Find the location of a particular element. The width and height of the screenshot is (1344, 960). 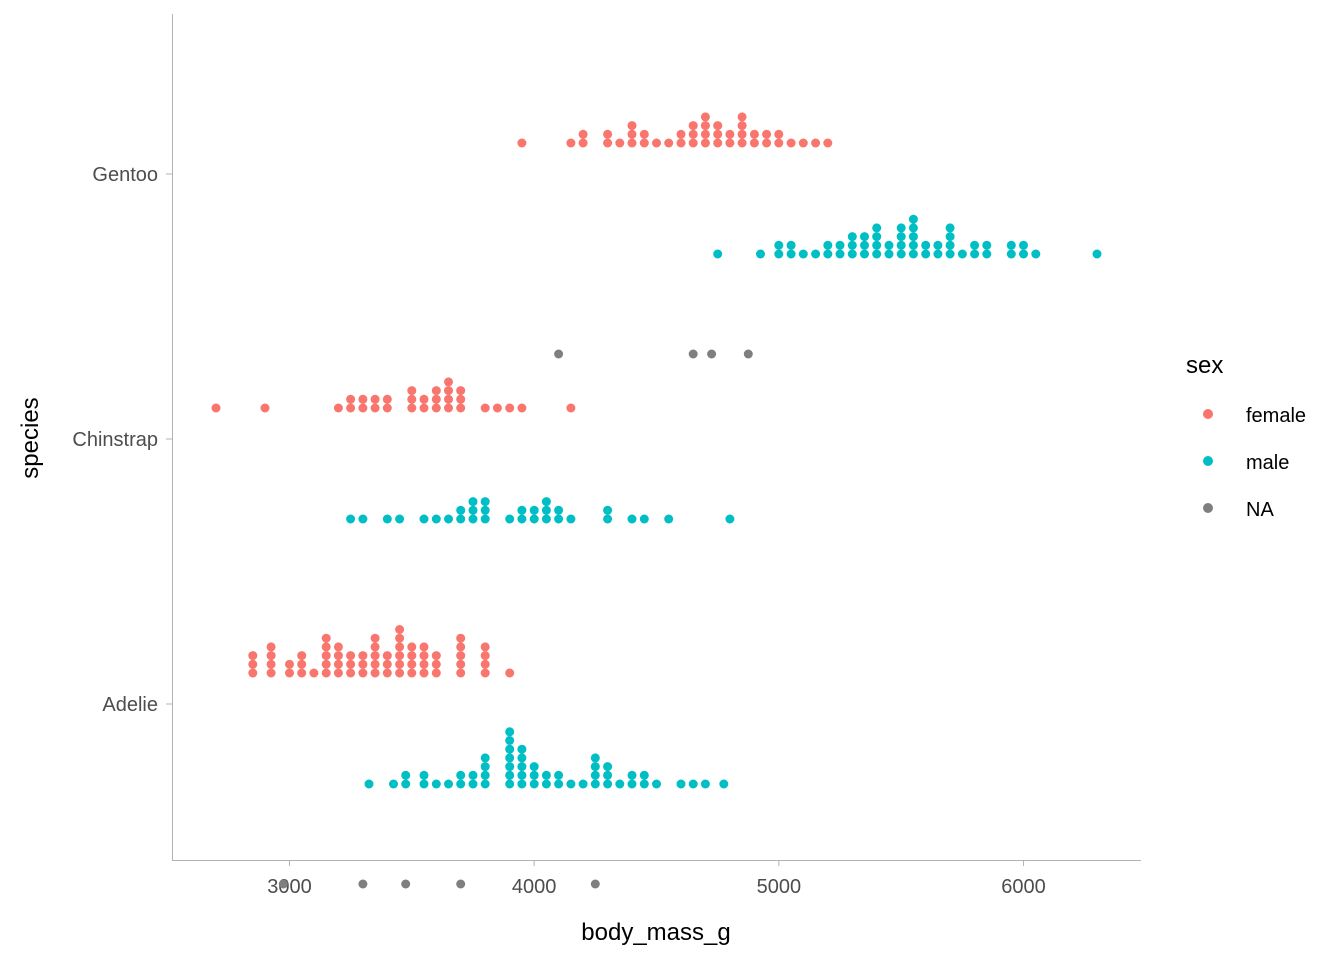

x-tick-label: 6000 is located at coordinates (1023, 887).